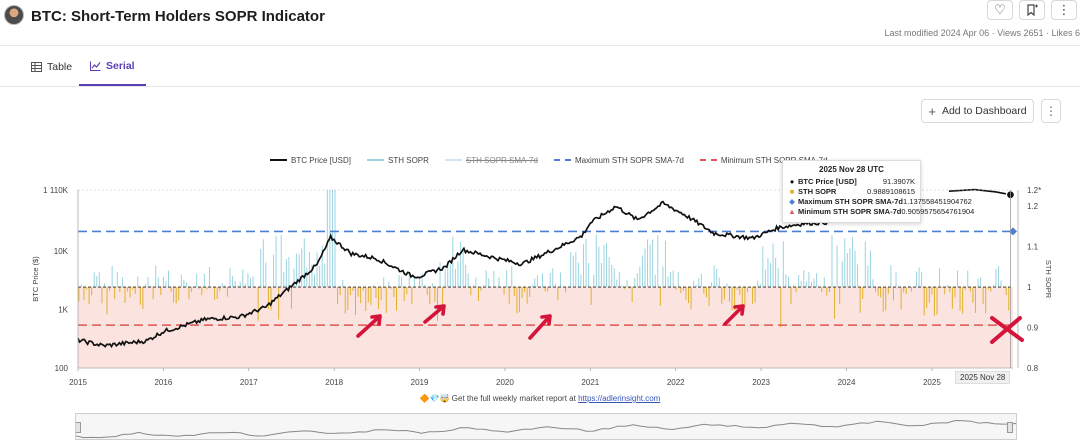 The width and height of the screenshot is (1080, 440). Describe the element at coordinates (505, 382) in the screenshot. I see `x-tick-label: 2020` at that location.